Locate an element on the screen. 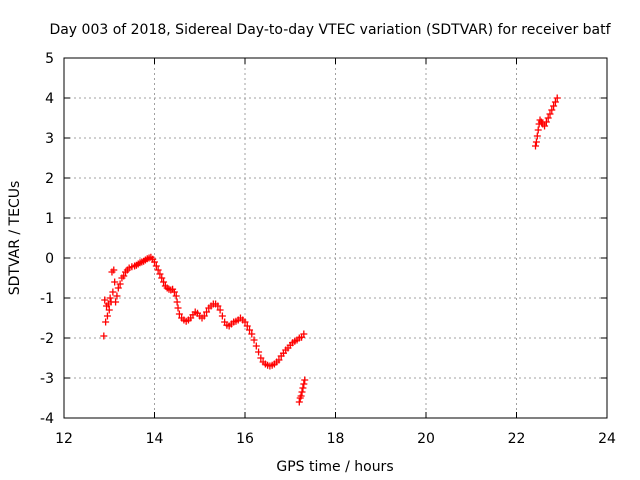 This screenshot has width=640, height=480. y-tick-label: -4 is located at coordinates (47, 419).